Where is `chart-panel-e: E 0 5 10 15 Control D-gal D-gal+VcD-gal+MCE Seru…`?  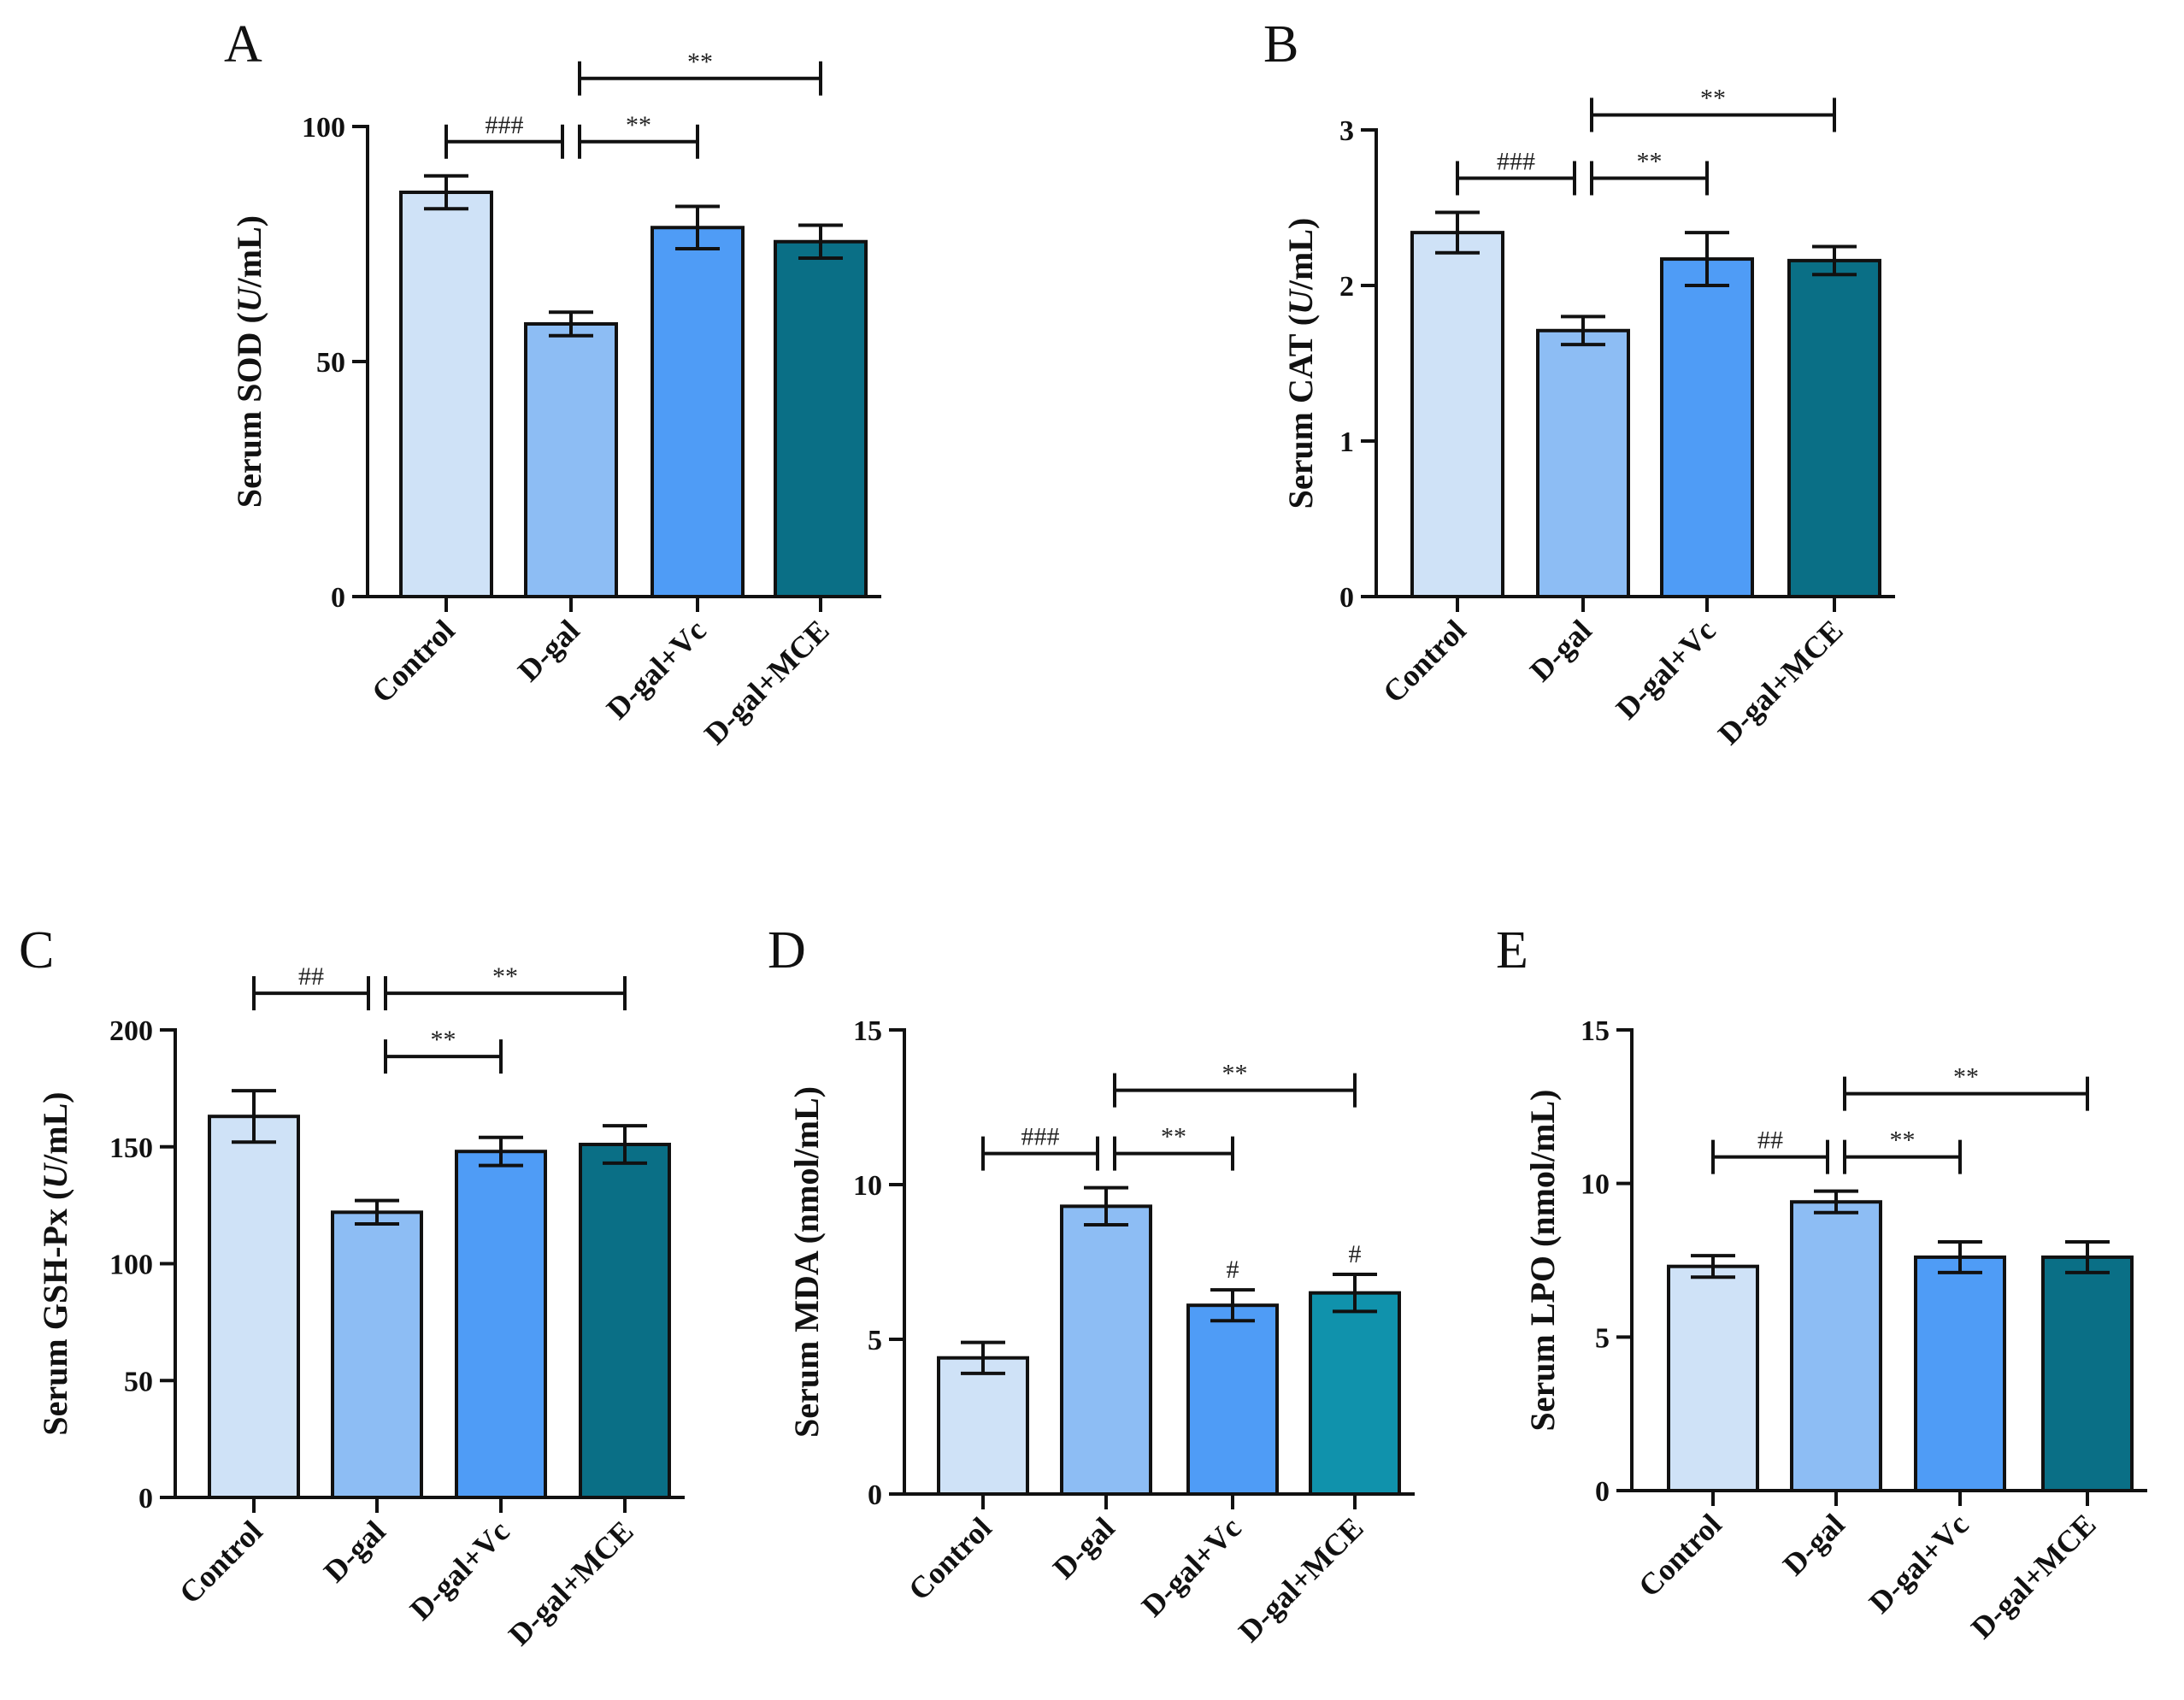 chart-panel-e: E 0 5 10 15 Control D-gal D-gal+VcD-gal+MCE Seru… is located at coordinates (1822, 1283).